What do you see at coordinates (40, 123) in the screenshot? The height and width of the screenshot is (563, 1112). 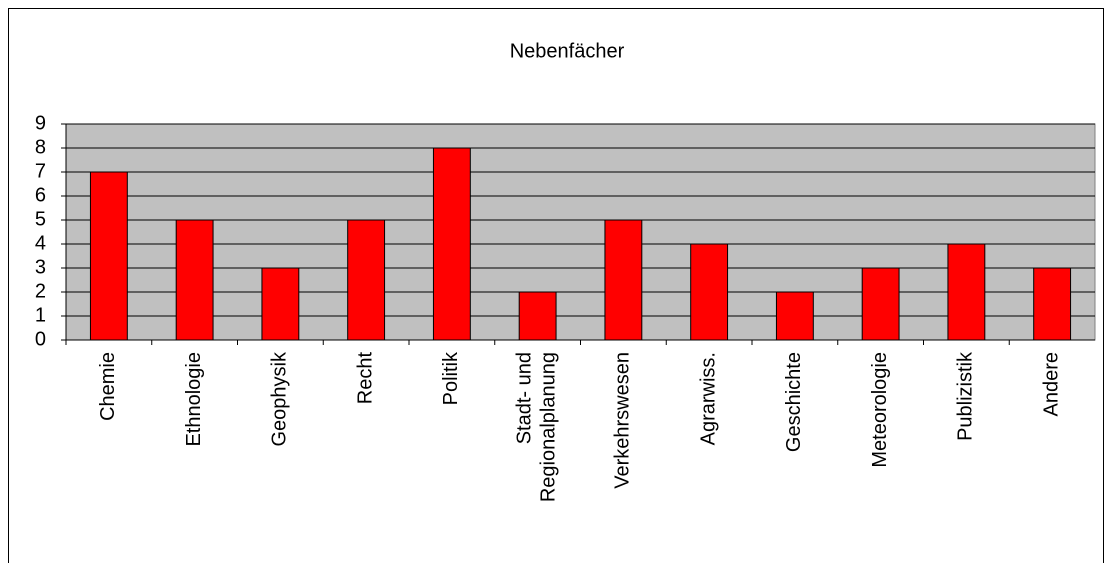 I see `y-tick-label: 9` at bounding box center [40, 123].